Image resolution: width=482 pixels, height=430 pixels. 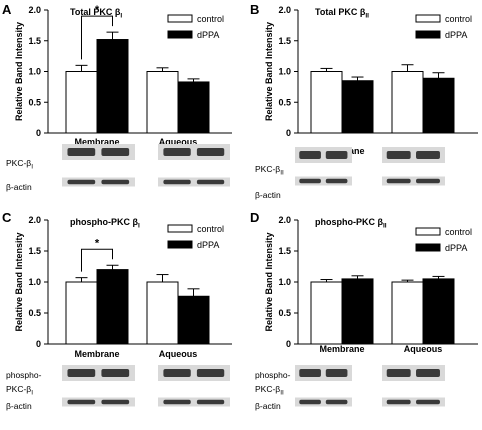 I want to click on panel-letter: B, so click(x=254, y=9).